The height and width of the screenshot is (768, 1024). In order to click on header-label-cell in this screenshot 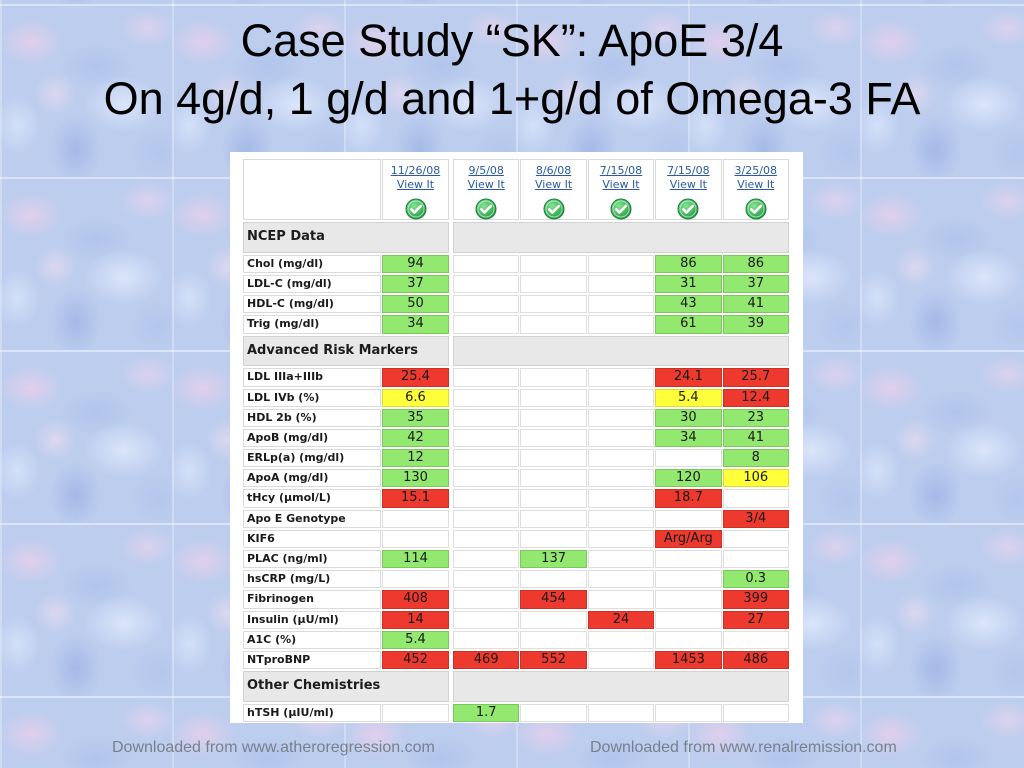, I will do `click(312, 189)`.